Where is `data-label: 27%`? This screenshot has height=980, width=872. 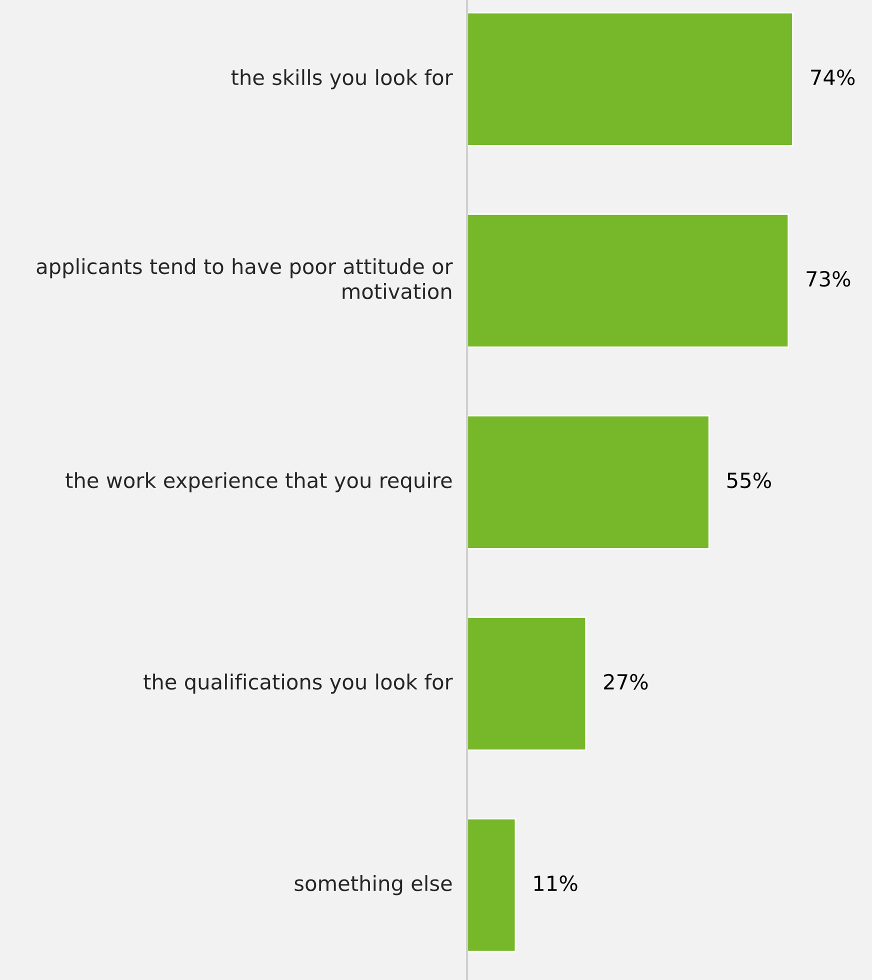
data-label: 27% is located at coordinates (626, 682).